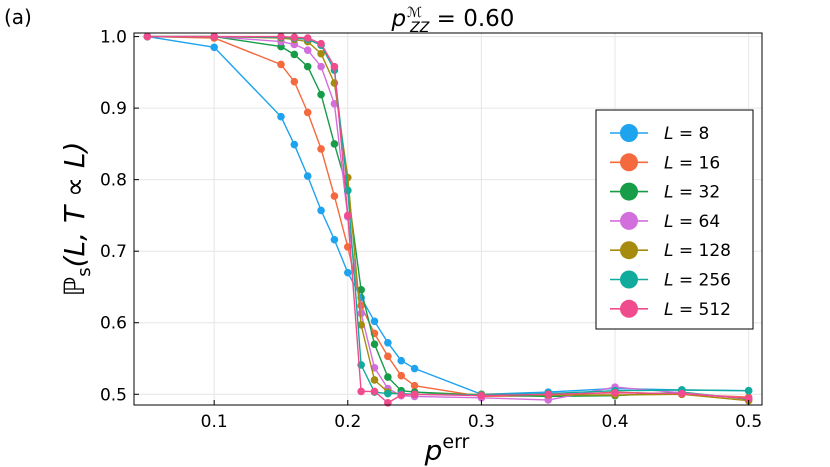 The width and height of the screenshot is (830, 467). Describe the element at coordinates (697, 251) in the screenshot. I see `legend-label: L = 128` at that location.